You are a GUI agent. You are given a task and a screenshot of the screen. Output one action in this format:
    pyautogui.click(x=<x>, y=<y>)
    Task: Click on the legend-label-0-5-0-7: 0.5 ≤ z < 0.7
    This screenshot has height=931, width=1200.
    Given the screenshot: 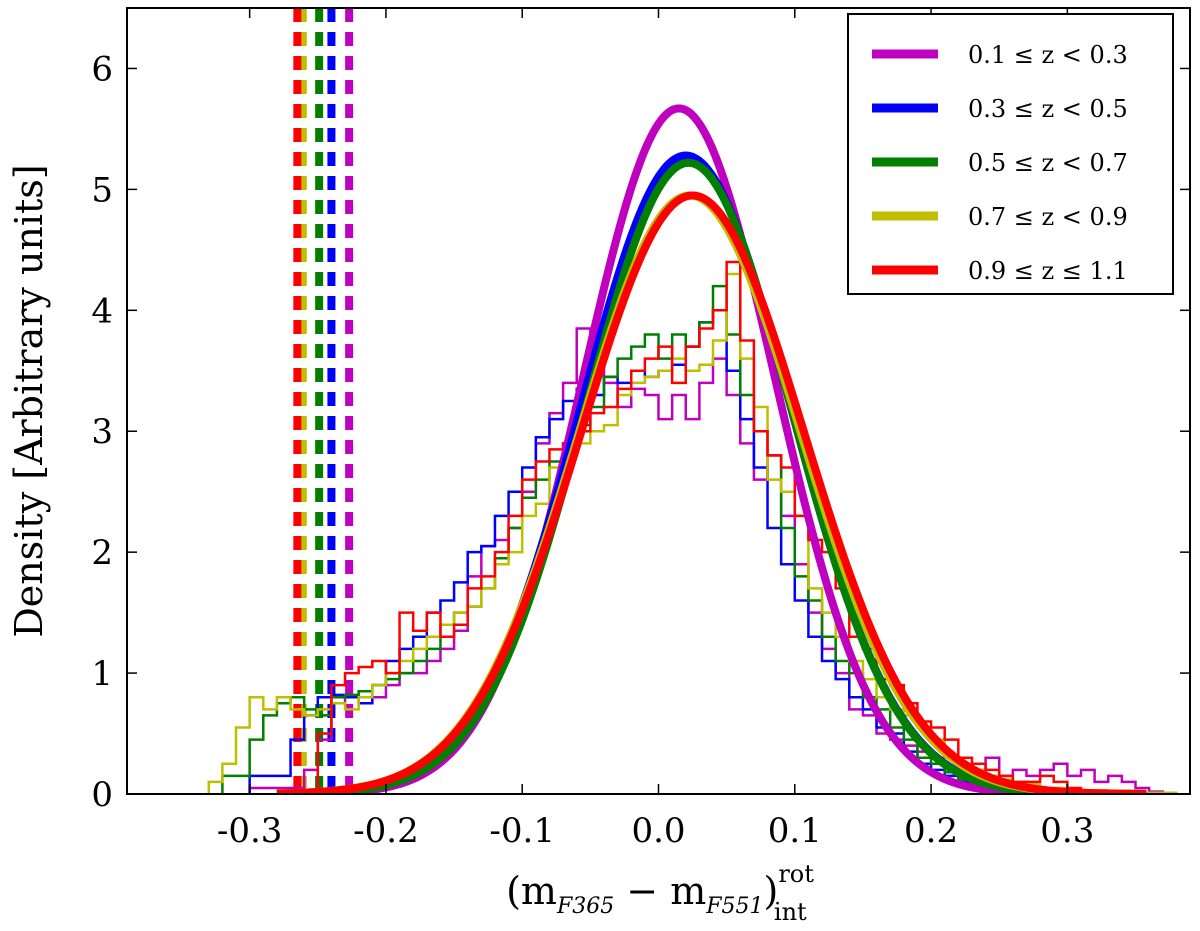 What is the action you would take?
    pyautogui.click(x=1048, y=163)
    